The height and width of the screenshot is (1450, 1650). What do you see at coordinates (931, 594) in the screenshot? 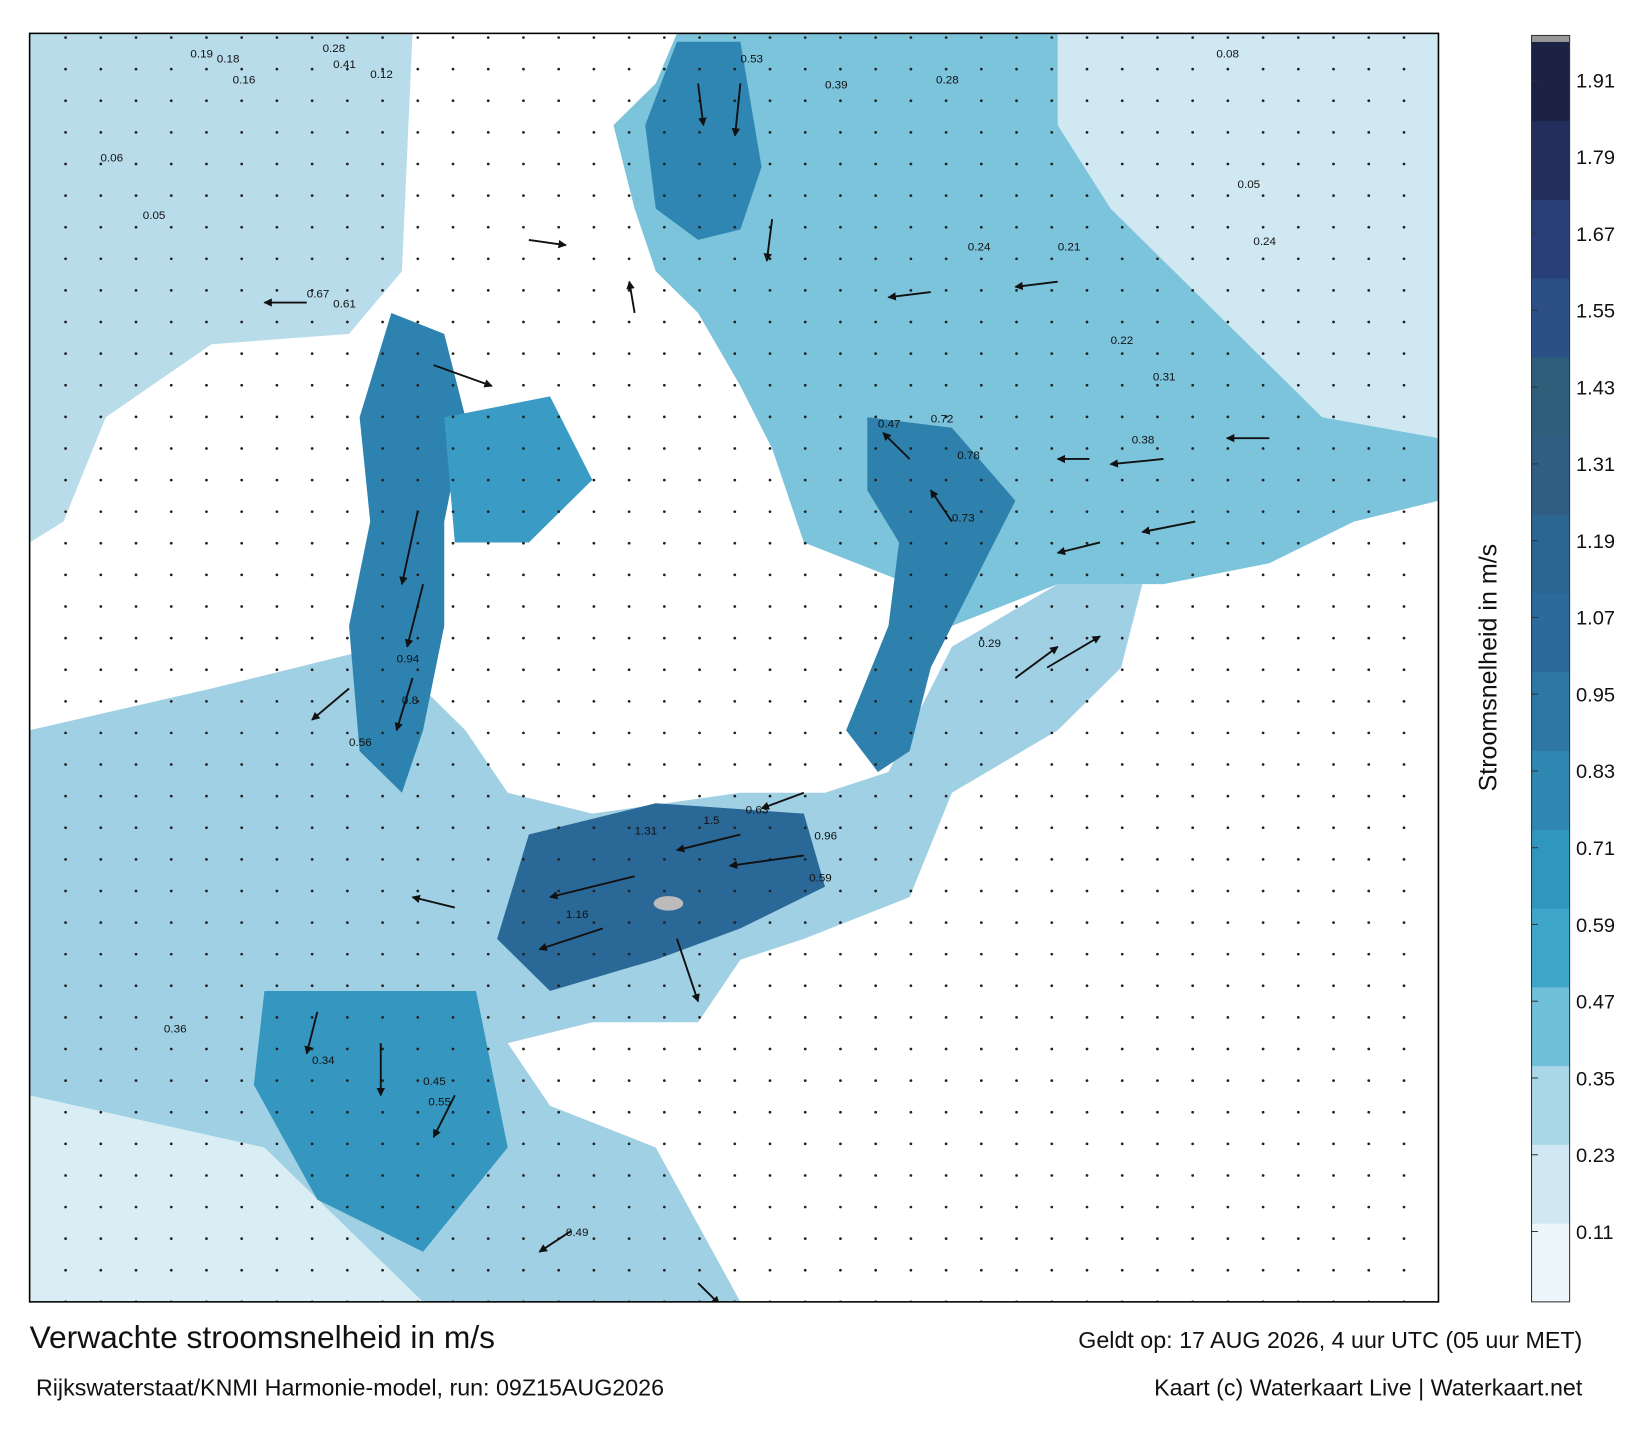
I see `water` at bounding box center [931, 594].